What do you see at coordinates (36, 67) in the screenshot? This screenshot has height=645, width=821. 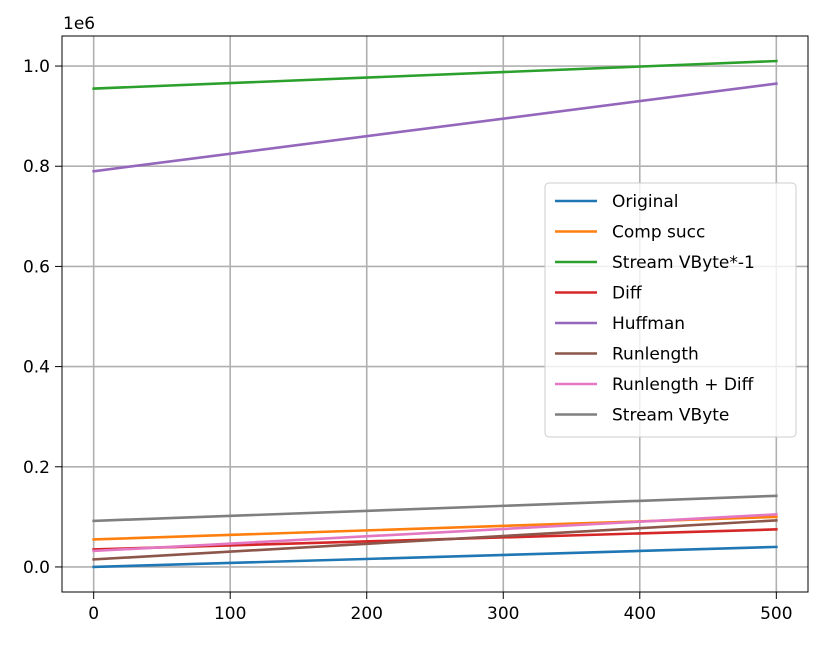 I see `y-tick-label: 1.0` at bounding box center [36, 67].